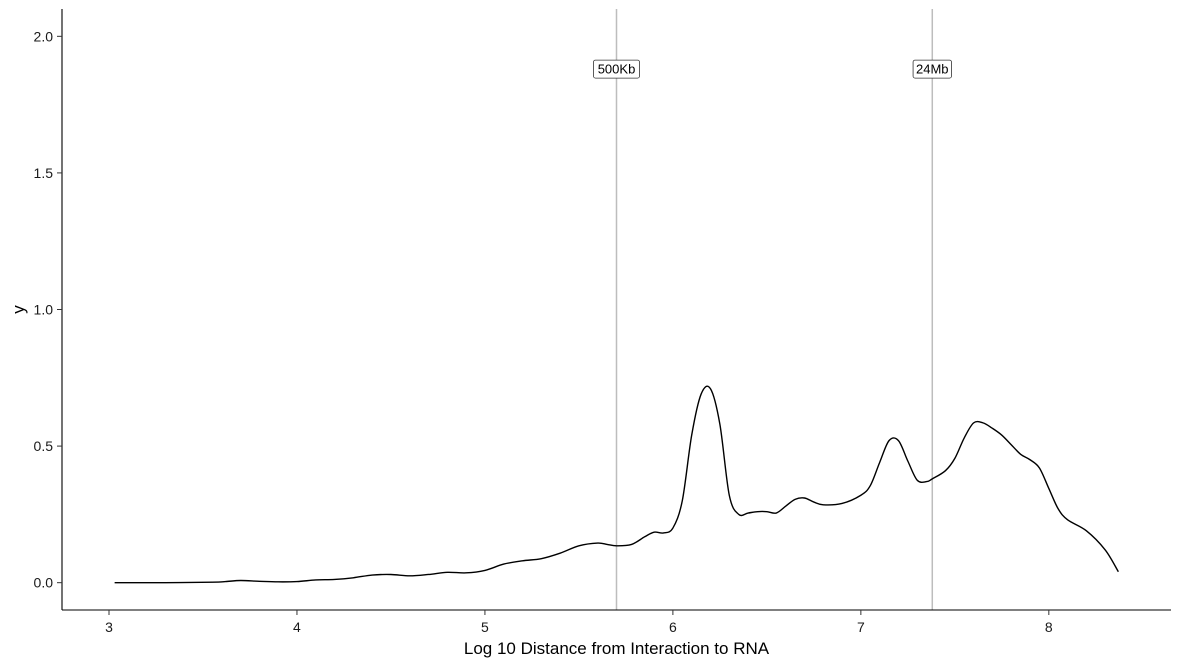 The width and height of the screenshot is (1181, 667). Describe the element at coordinates (44, 583) in the screenshot. I see `y-tick-label: 0.0` at that location.